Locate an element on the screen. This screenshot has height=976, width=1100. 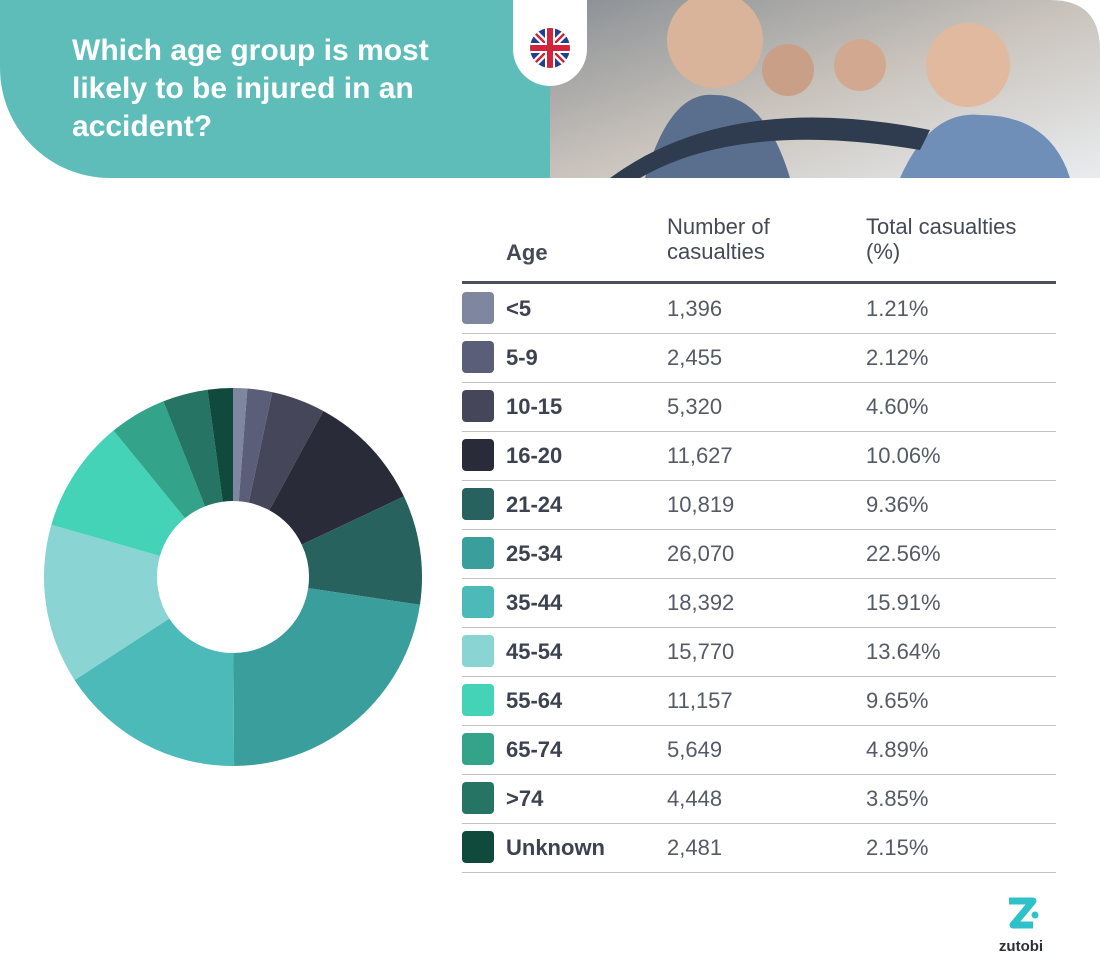
casualty-count: 26,070 is located at coordinates (701, 553).